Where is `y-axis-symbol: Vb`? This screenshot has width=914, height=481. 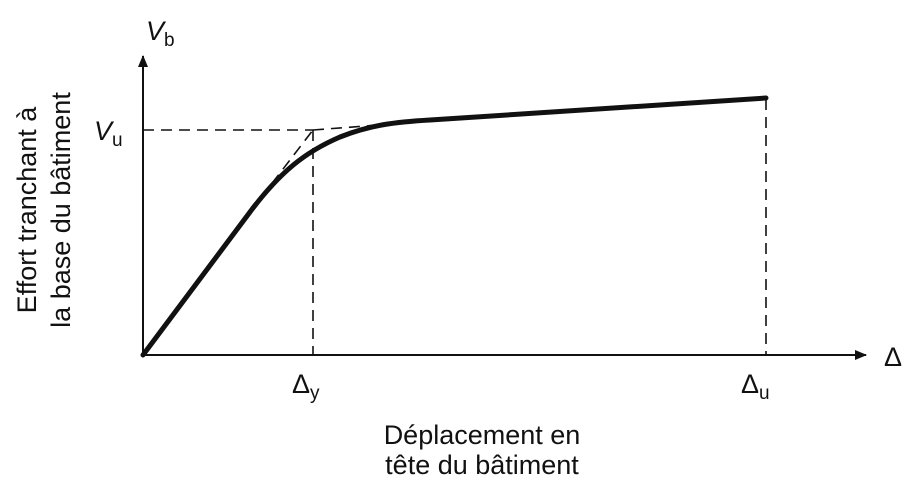
y-axis-symbol: Vb is located at coordinates (160, 33).